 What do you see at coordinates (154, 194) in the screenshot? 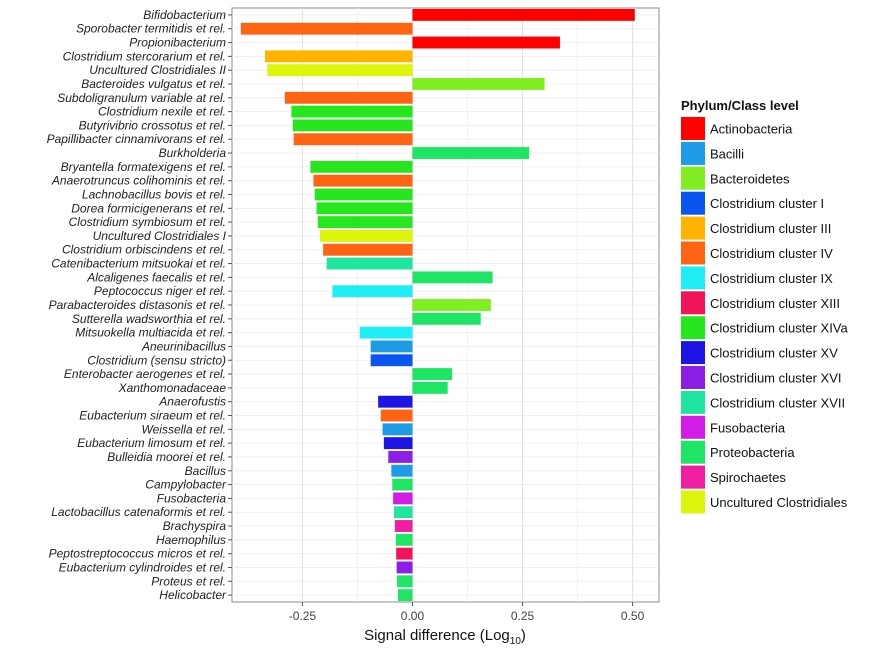
I see `y-tick-label: Lachnobacillus bovis et rel.` at bounding box center [154, 194].